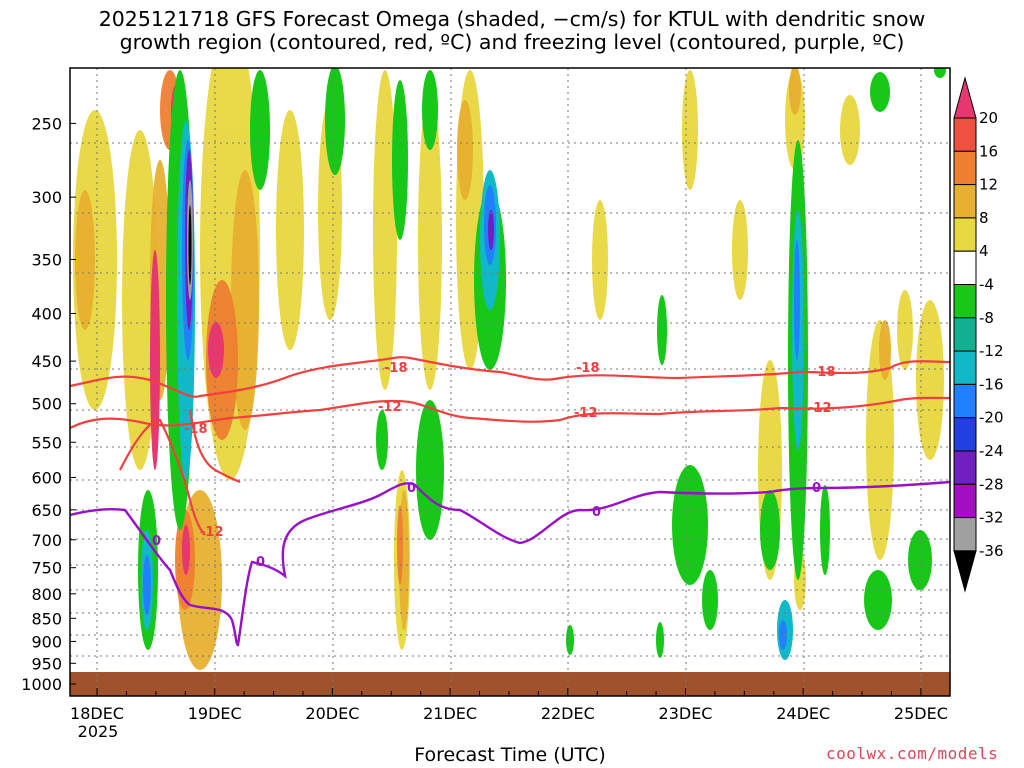 The height and width of the screenshot is (768, 1024). Describe the element at coordinates (965, 571) in the screenshot. I see `colorbar-bottom-arrow` at that location.